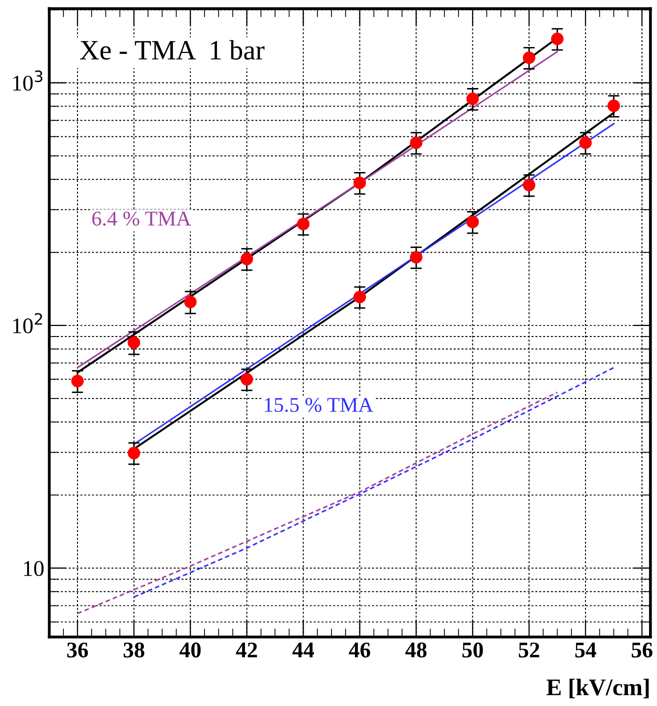 Image resolution: width=657 pixels, height=706 pixels. I want to click on x-tick-label: 38, so click(134, 650).